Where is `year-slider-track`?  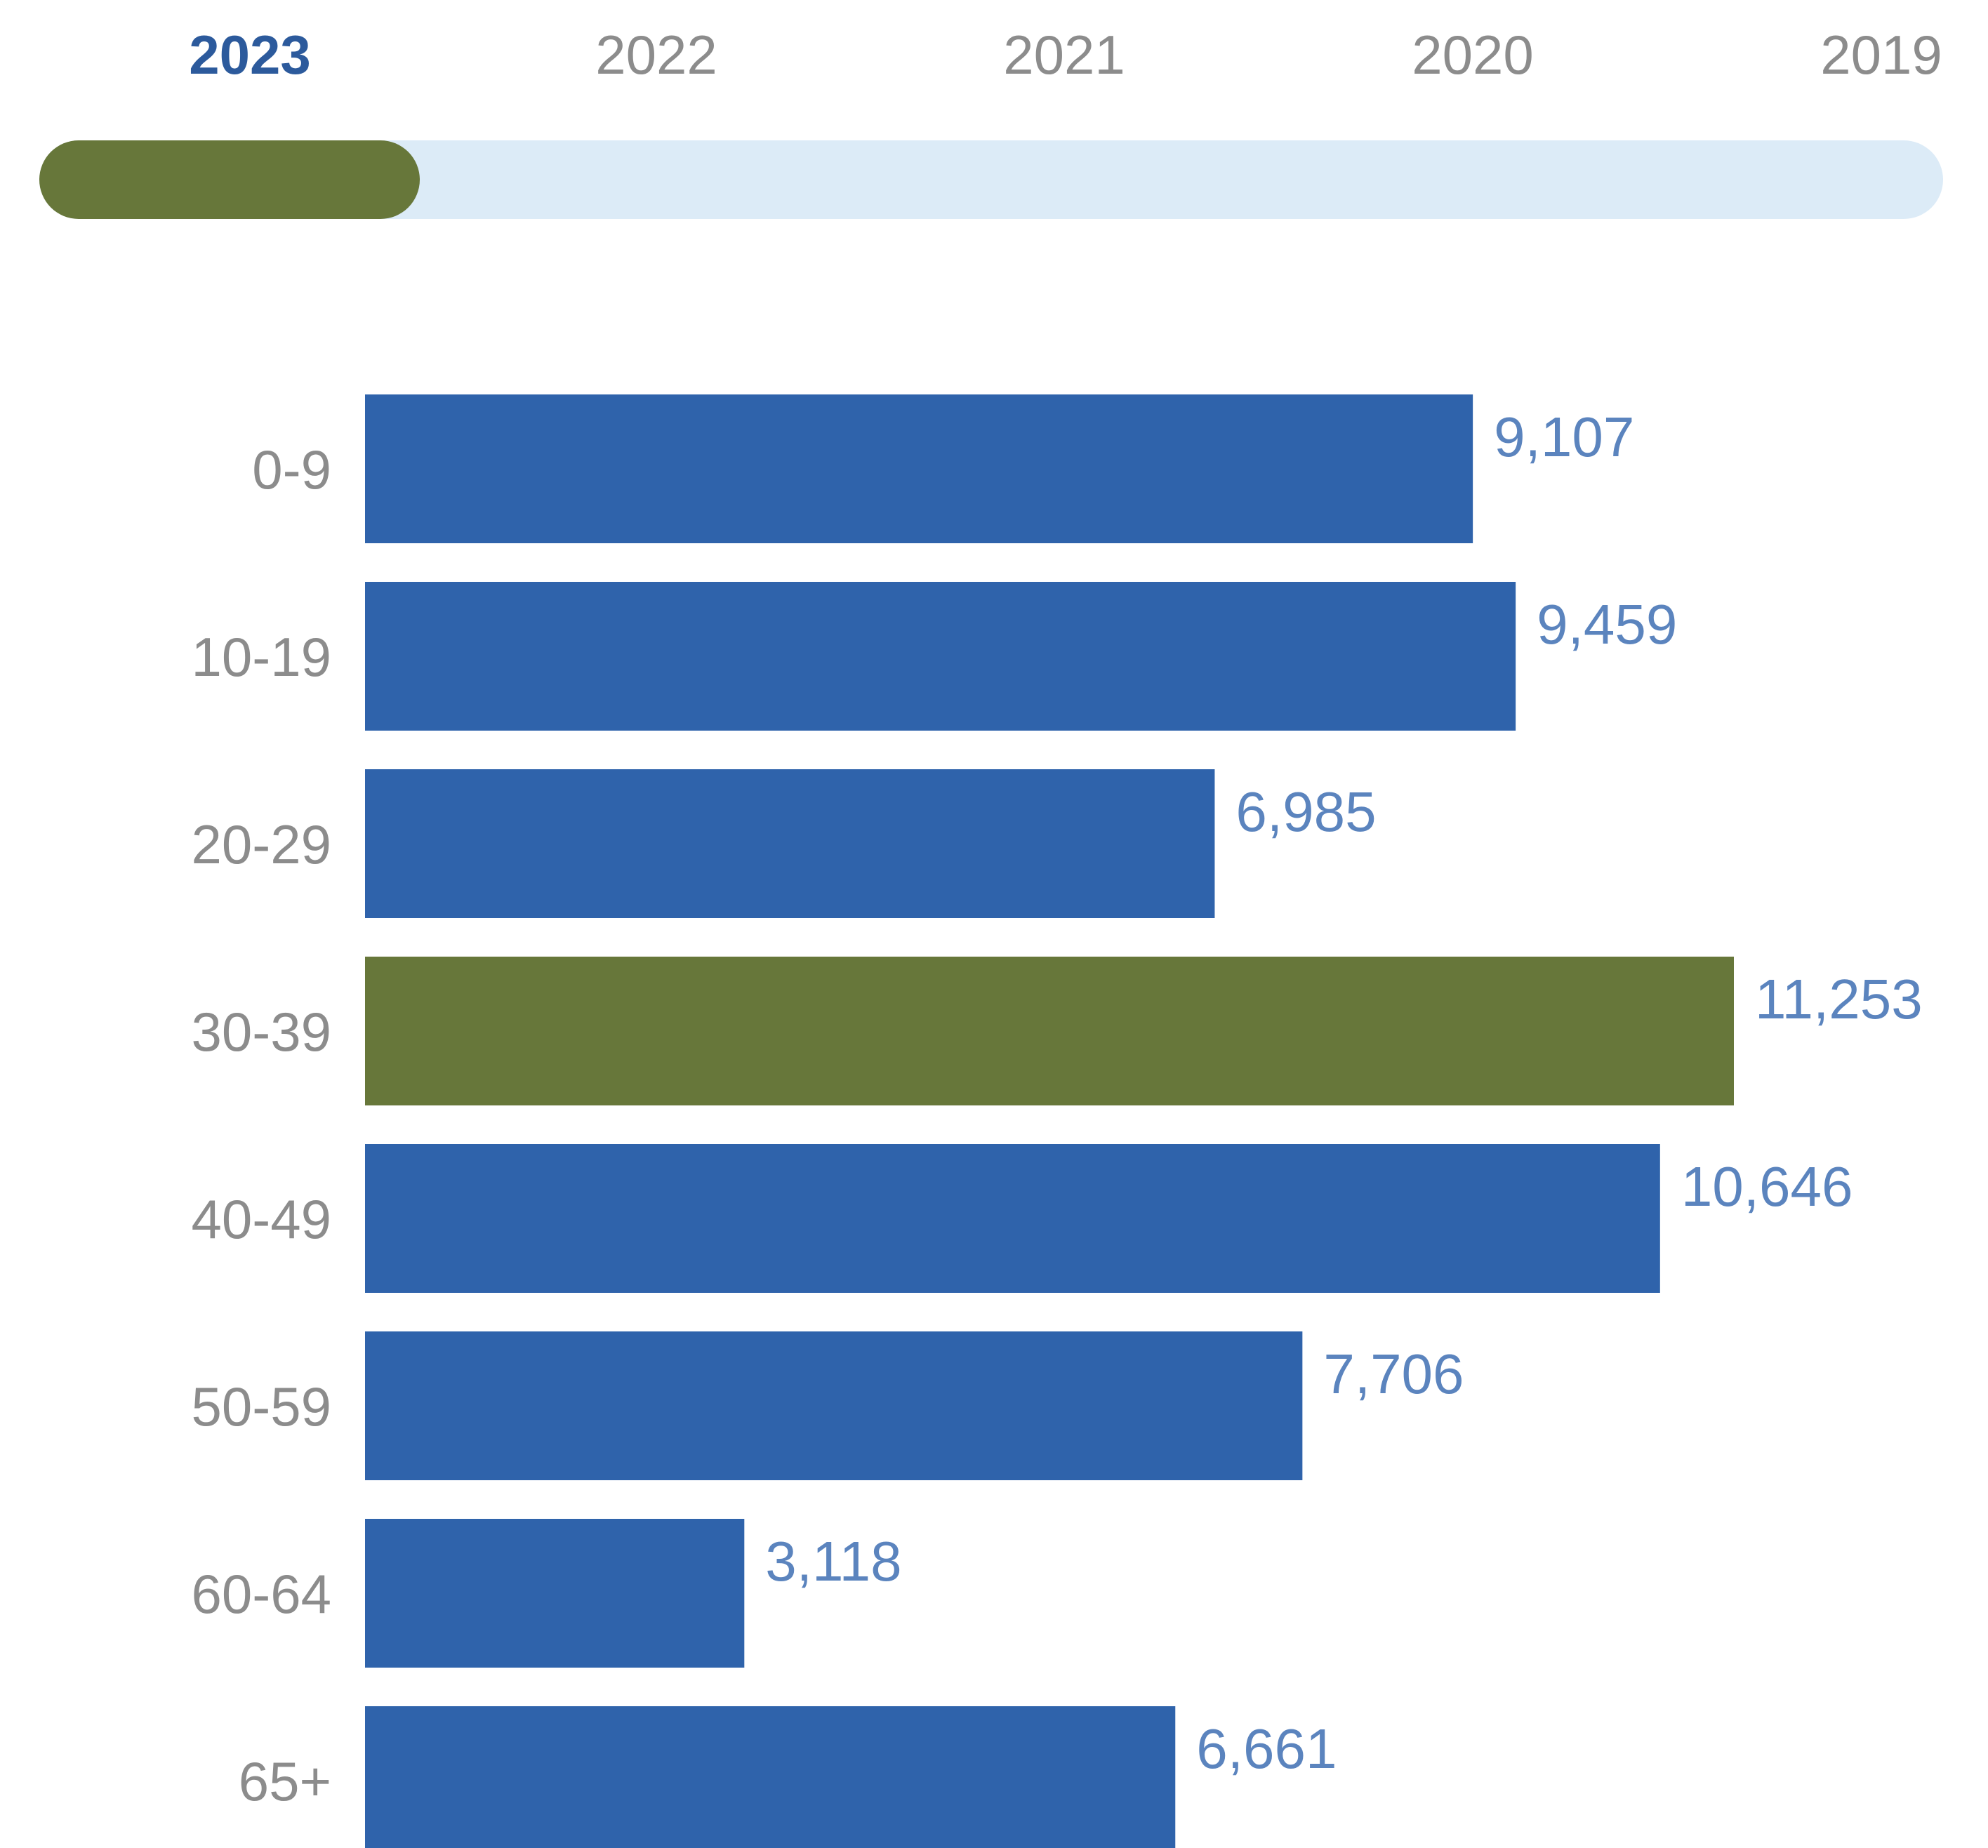 year-slider-track is located at coordinates (991, 179).